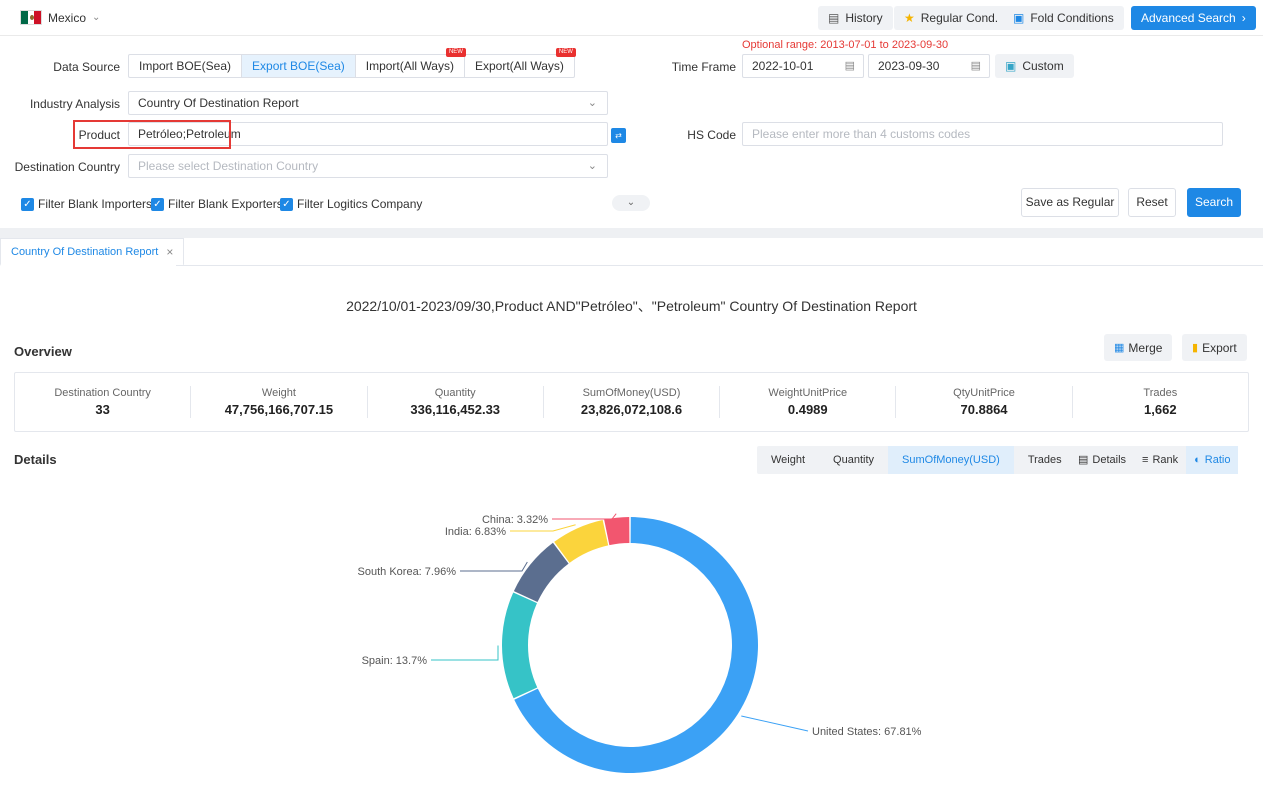 The width and height of the screenshot is (1263, 798). Describe the element at coordinates (515, 520) in the screenshot. I see `donut-label: China: 3.32%` at that location.